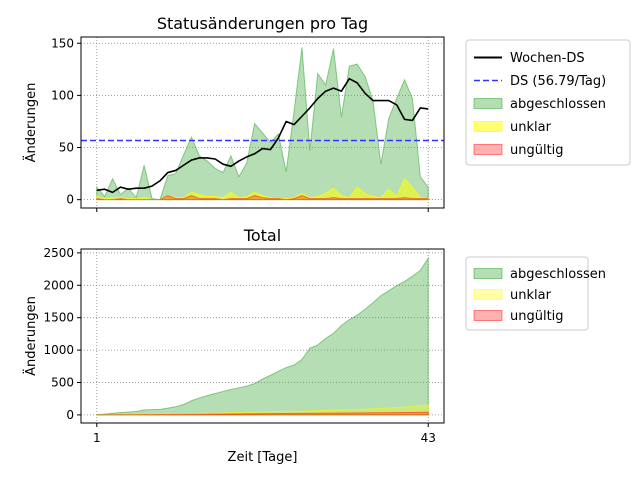  I want to click on y-tick-label: 150, so click(62, 43).